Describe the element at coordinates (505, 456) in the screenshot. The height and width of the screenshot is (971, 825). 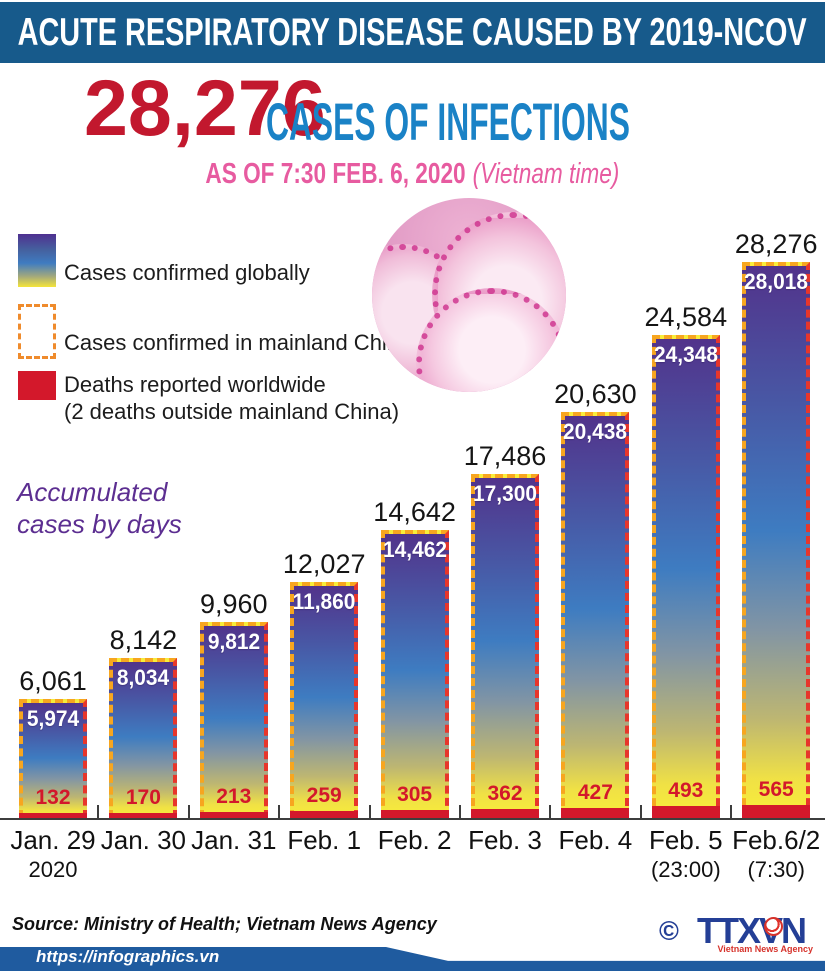
I see `bar-global-label: 17,486` at that location.